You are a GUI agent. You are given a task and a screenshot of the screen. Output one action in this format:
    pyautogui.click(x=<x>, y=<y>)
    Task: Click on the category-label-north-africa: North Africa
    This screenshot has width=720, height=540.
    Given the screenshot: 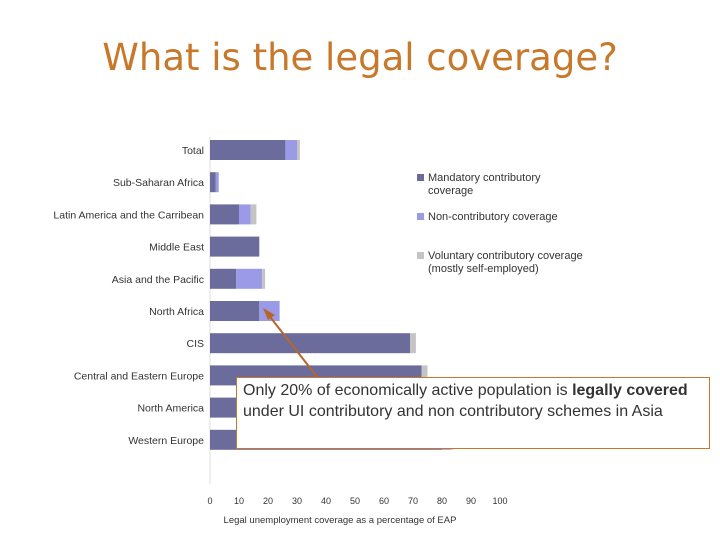 What is the action you would take?
    pyautogui.click(x=176, y=312)
    